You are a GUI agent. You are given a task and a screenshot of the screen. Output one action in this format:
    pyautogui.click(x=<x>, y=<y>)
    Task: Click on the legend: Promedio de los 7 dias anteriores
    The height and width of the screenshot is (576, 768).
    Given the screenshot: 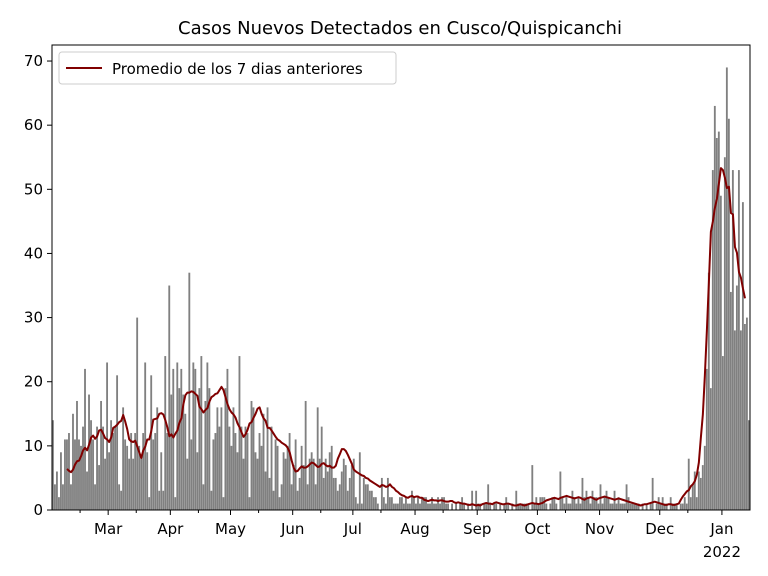 What is the action you would take?
    pyautogui.click(x=227, y=68)
    